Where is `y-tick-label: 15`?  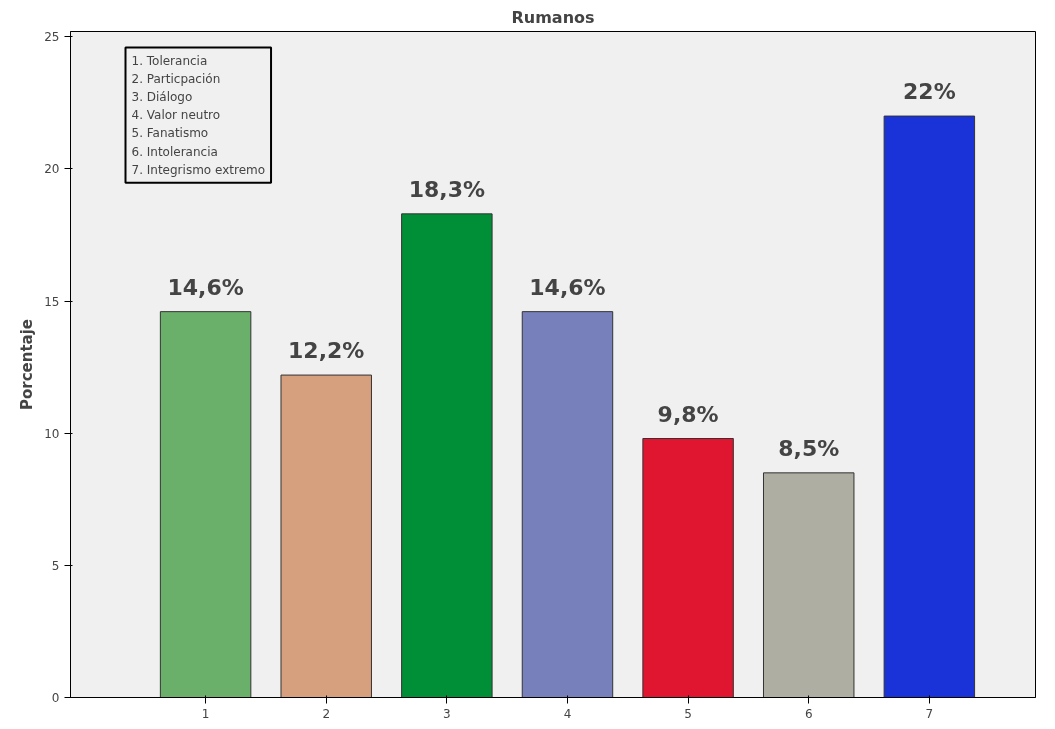
y-tick-label: 15 is located at coordinates (52, 301).